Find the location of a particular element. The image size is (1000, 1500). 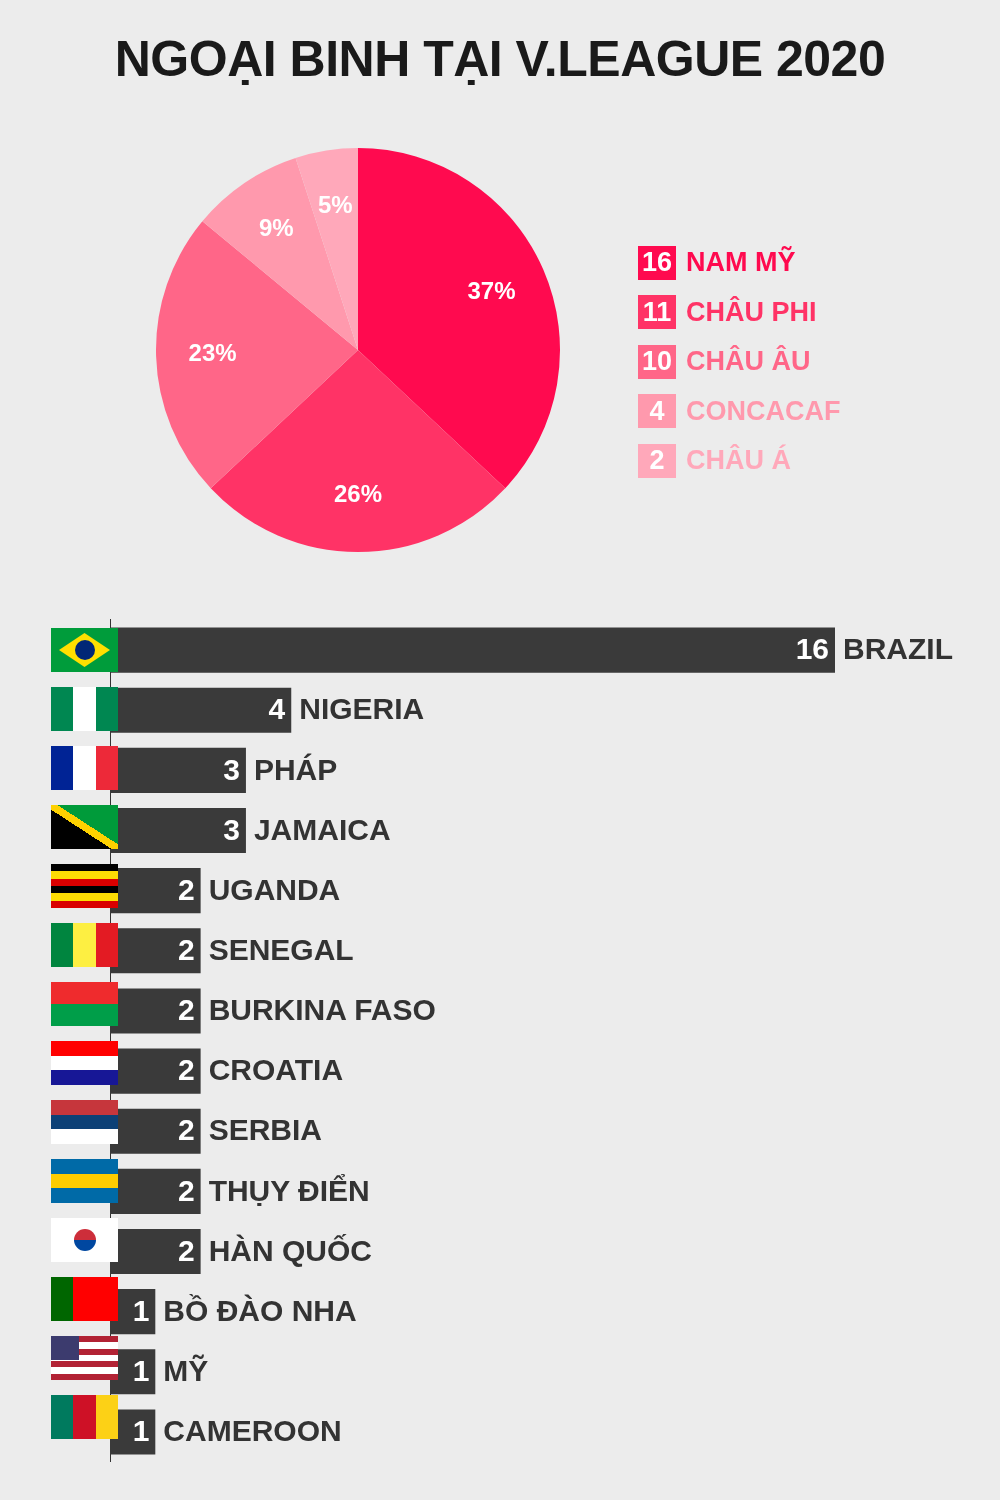

data-label: 23% is located at coordinates (212, 353).